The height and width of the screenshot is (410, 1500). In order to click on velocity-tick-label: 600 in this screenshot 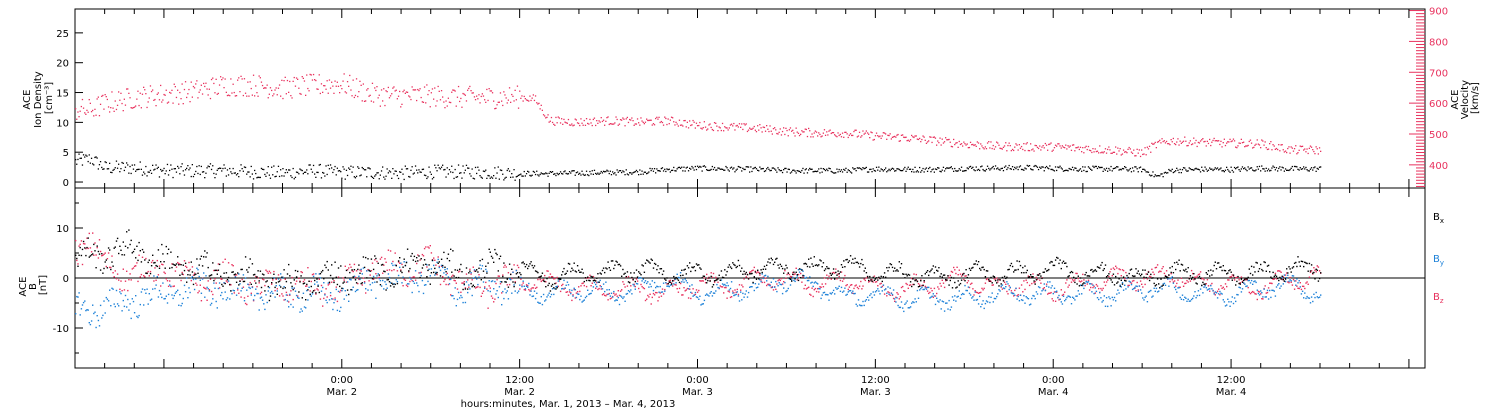, I will do `click(1438, 104)`.